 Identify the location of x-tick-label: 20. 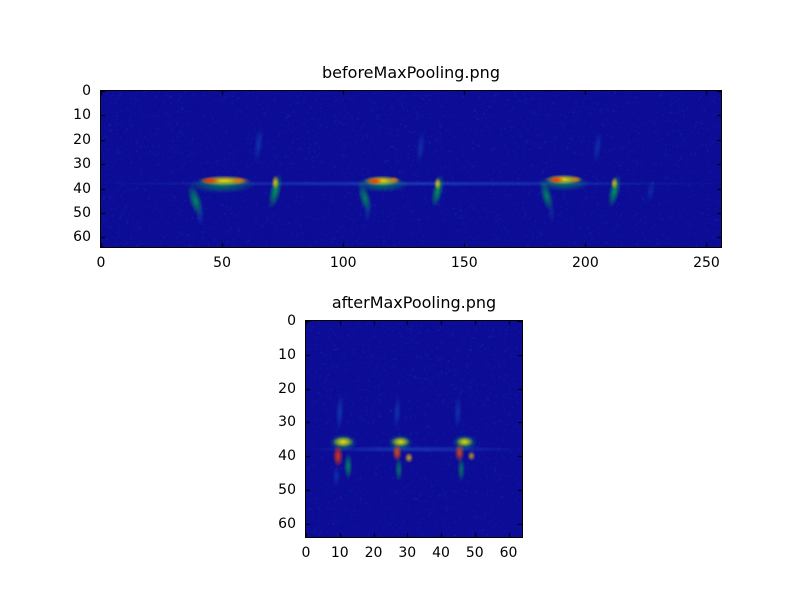
(373, 553).